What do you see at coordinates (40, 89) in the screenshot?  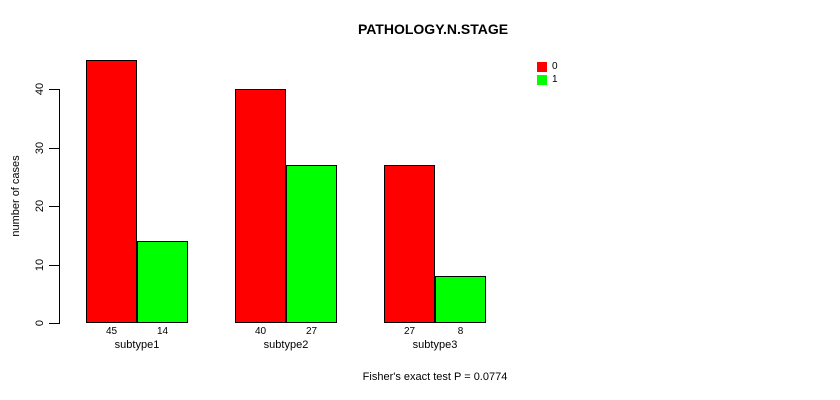 I see `y-axis-tick-label: 40` at bounding box center [40, 89].